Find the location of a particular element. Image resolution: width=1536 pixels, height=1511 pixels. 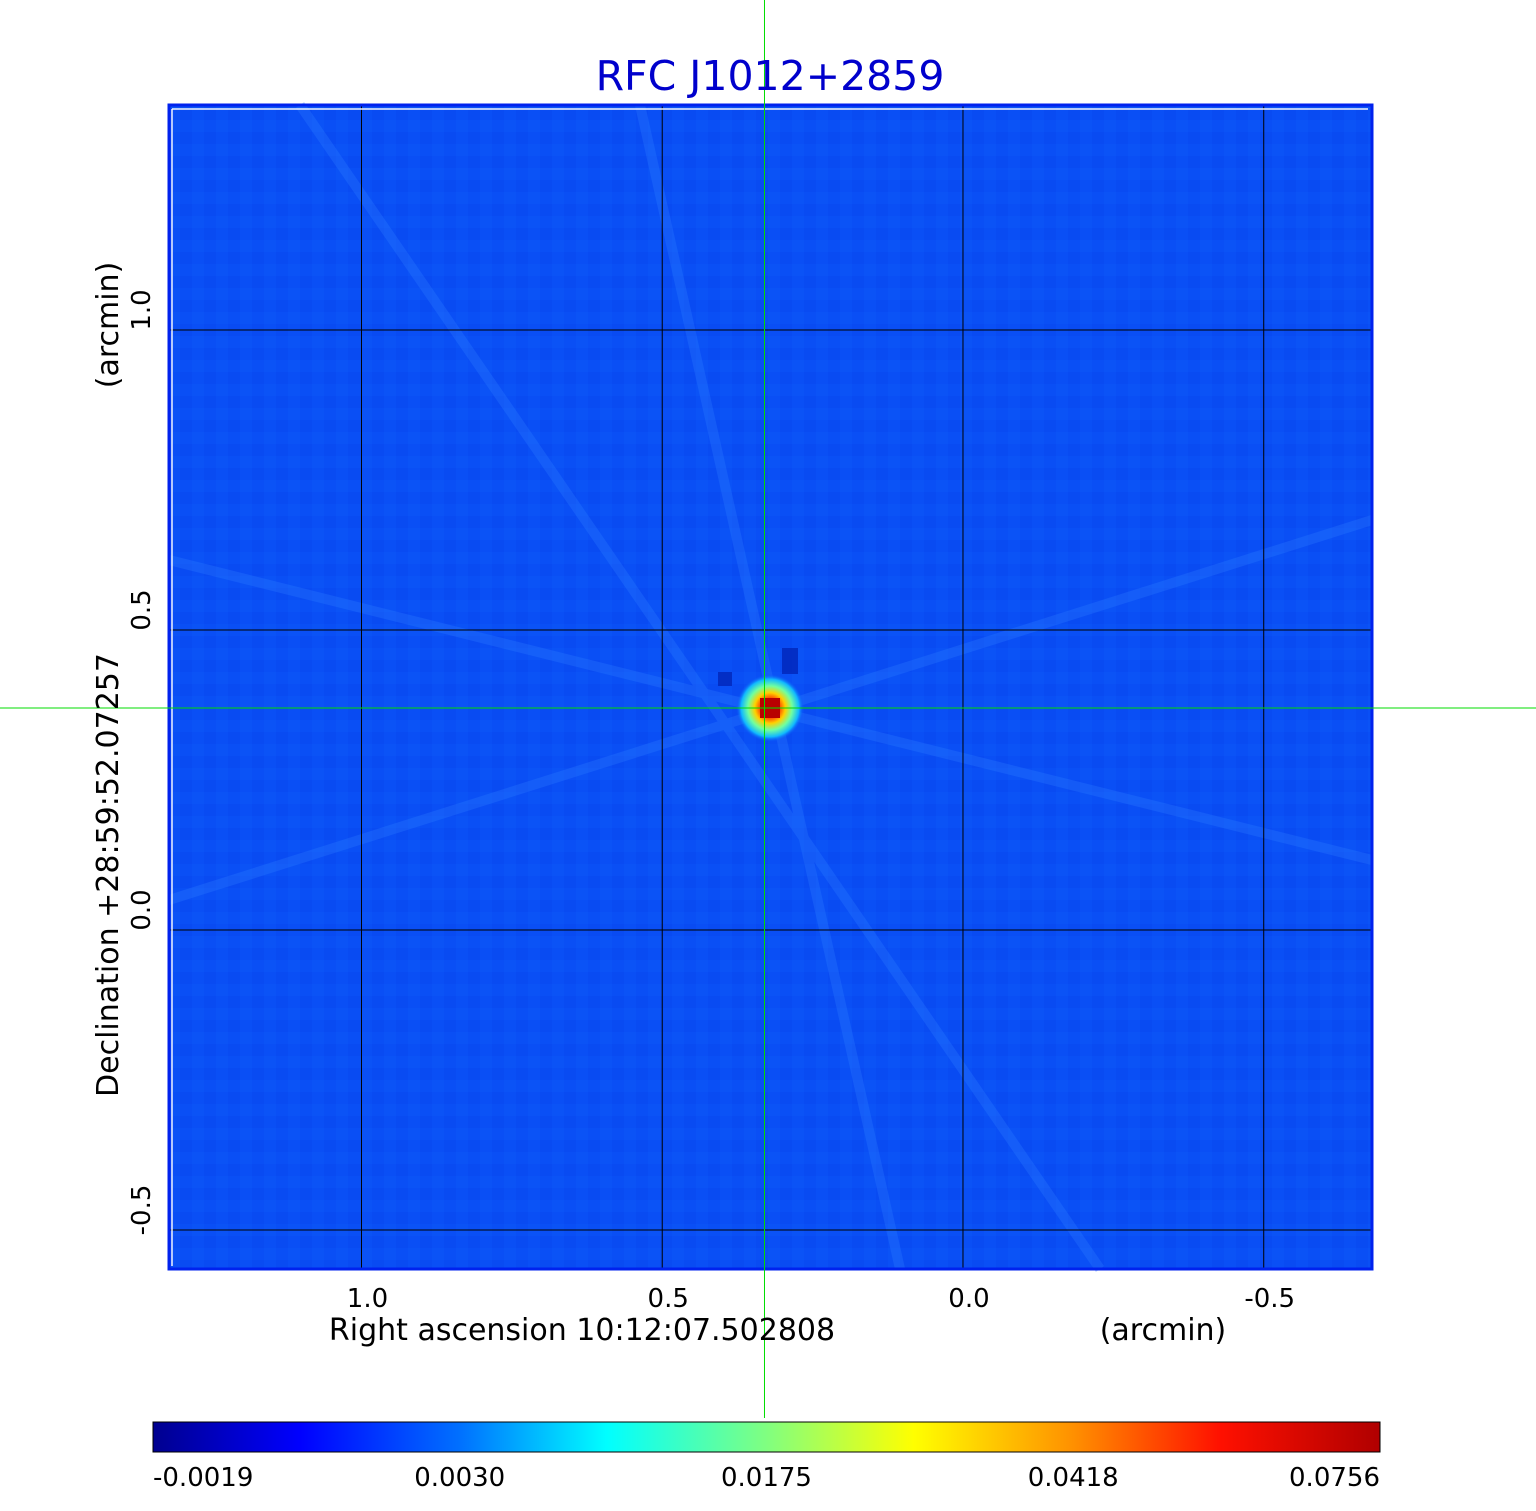

y-tick-label: 0.0 is located at coordinates (142, 909).